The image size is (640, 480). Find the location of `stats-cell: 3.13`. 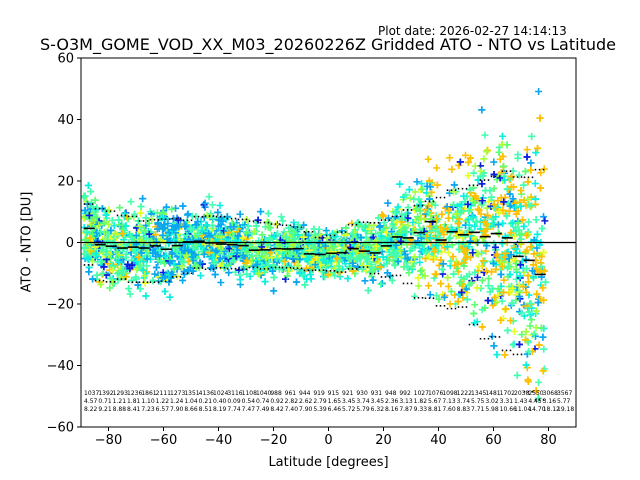

stats-cell: 3.13 is located at coordinates (406, 401).